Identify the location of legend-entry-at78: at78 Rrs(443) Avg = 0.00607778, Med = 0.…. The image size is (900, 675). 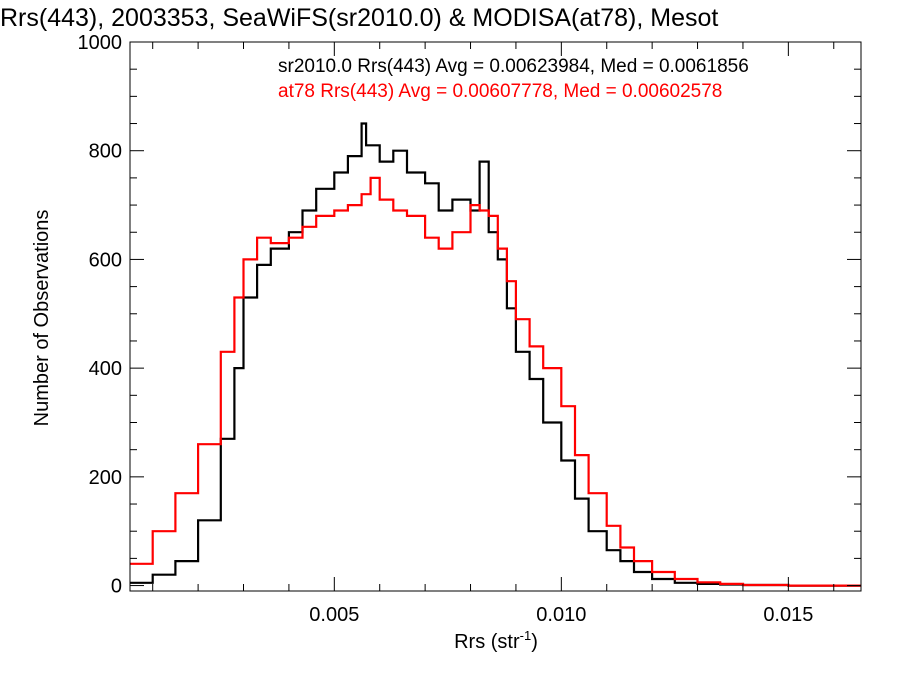
(500, 91).